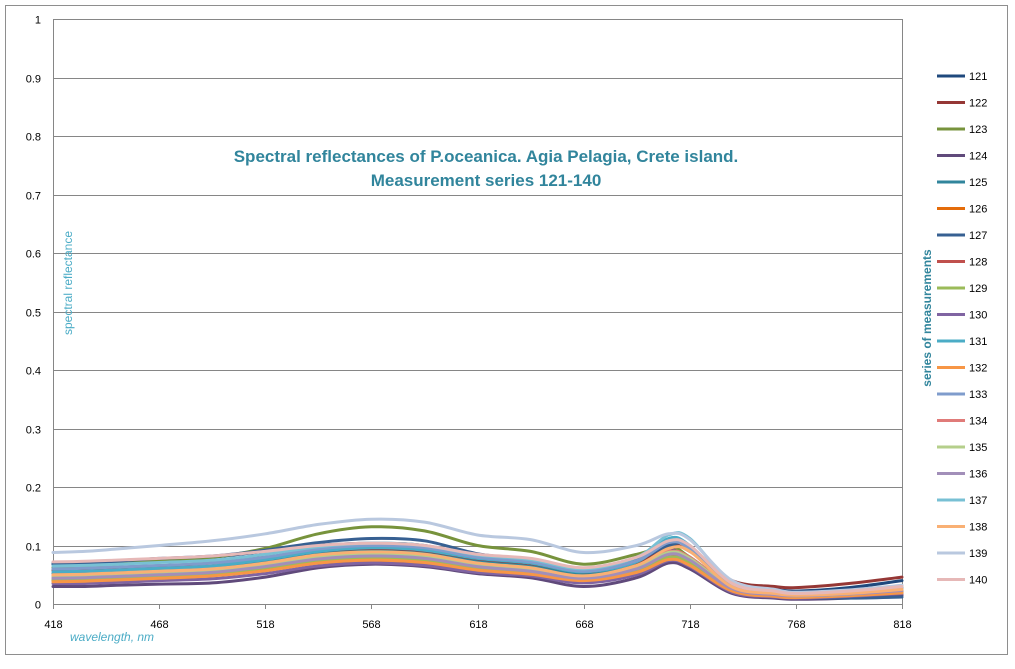 The width and height of the screenshot is (1015, 669). Describe the element at coordinates (927, 318) in the screenshot. I see `legend-title: series of measurements` at that location.